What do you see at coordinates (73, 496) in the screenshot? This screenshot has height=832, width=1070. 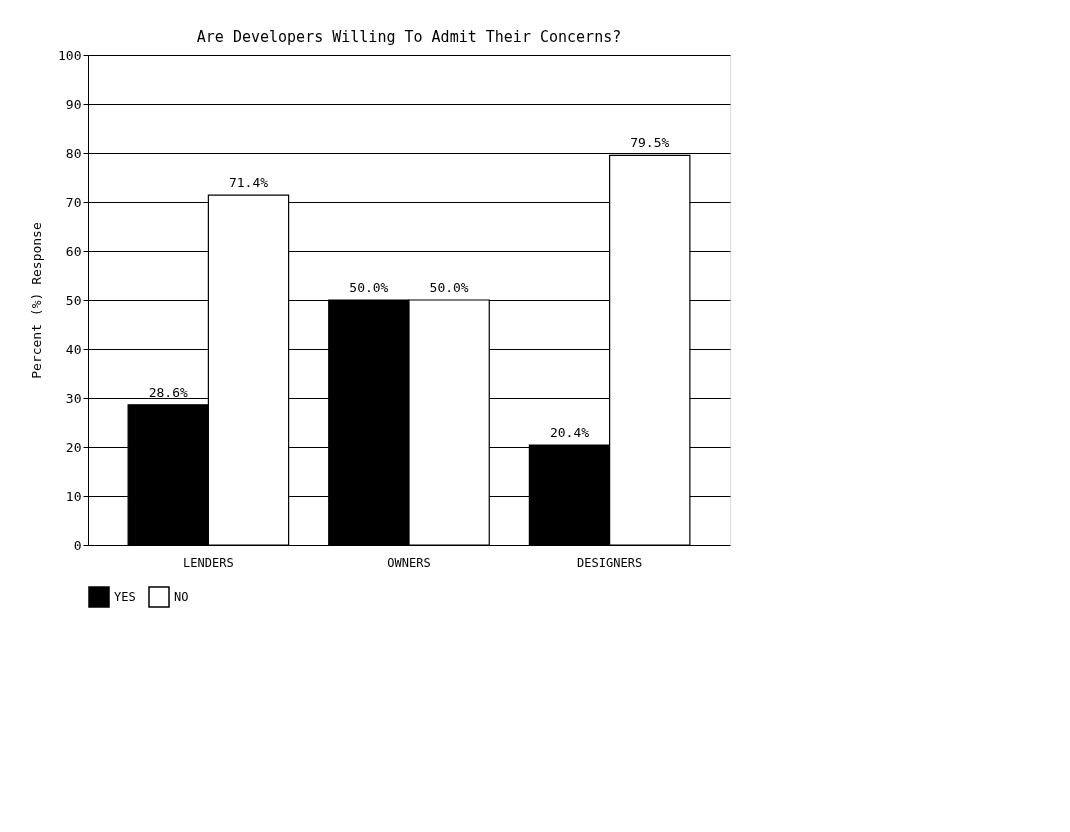 I see `y-tick-label: 10` at bounding box center [73, 496].